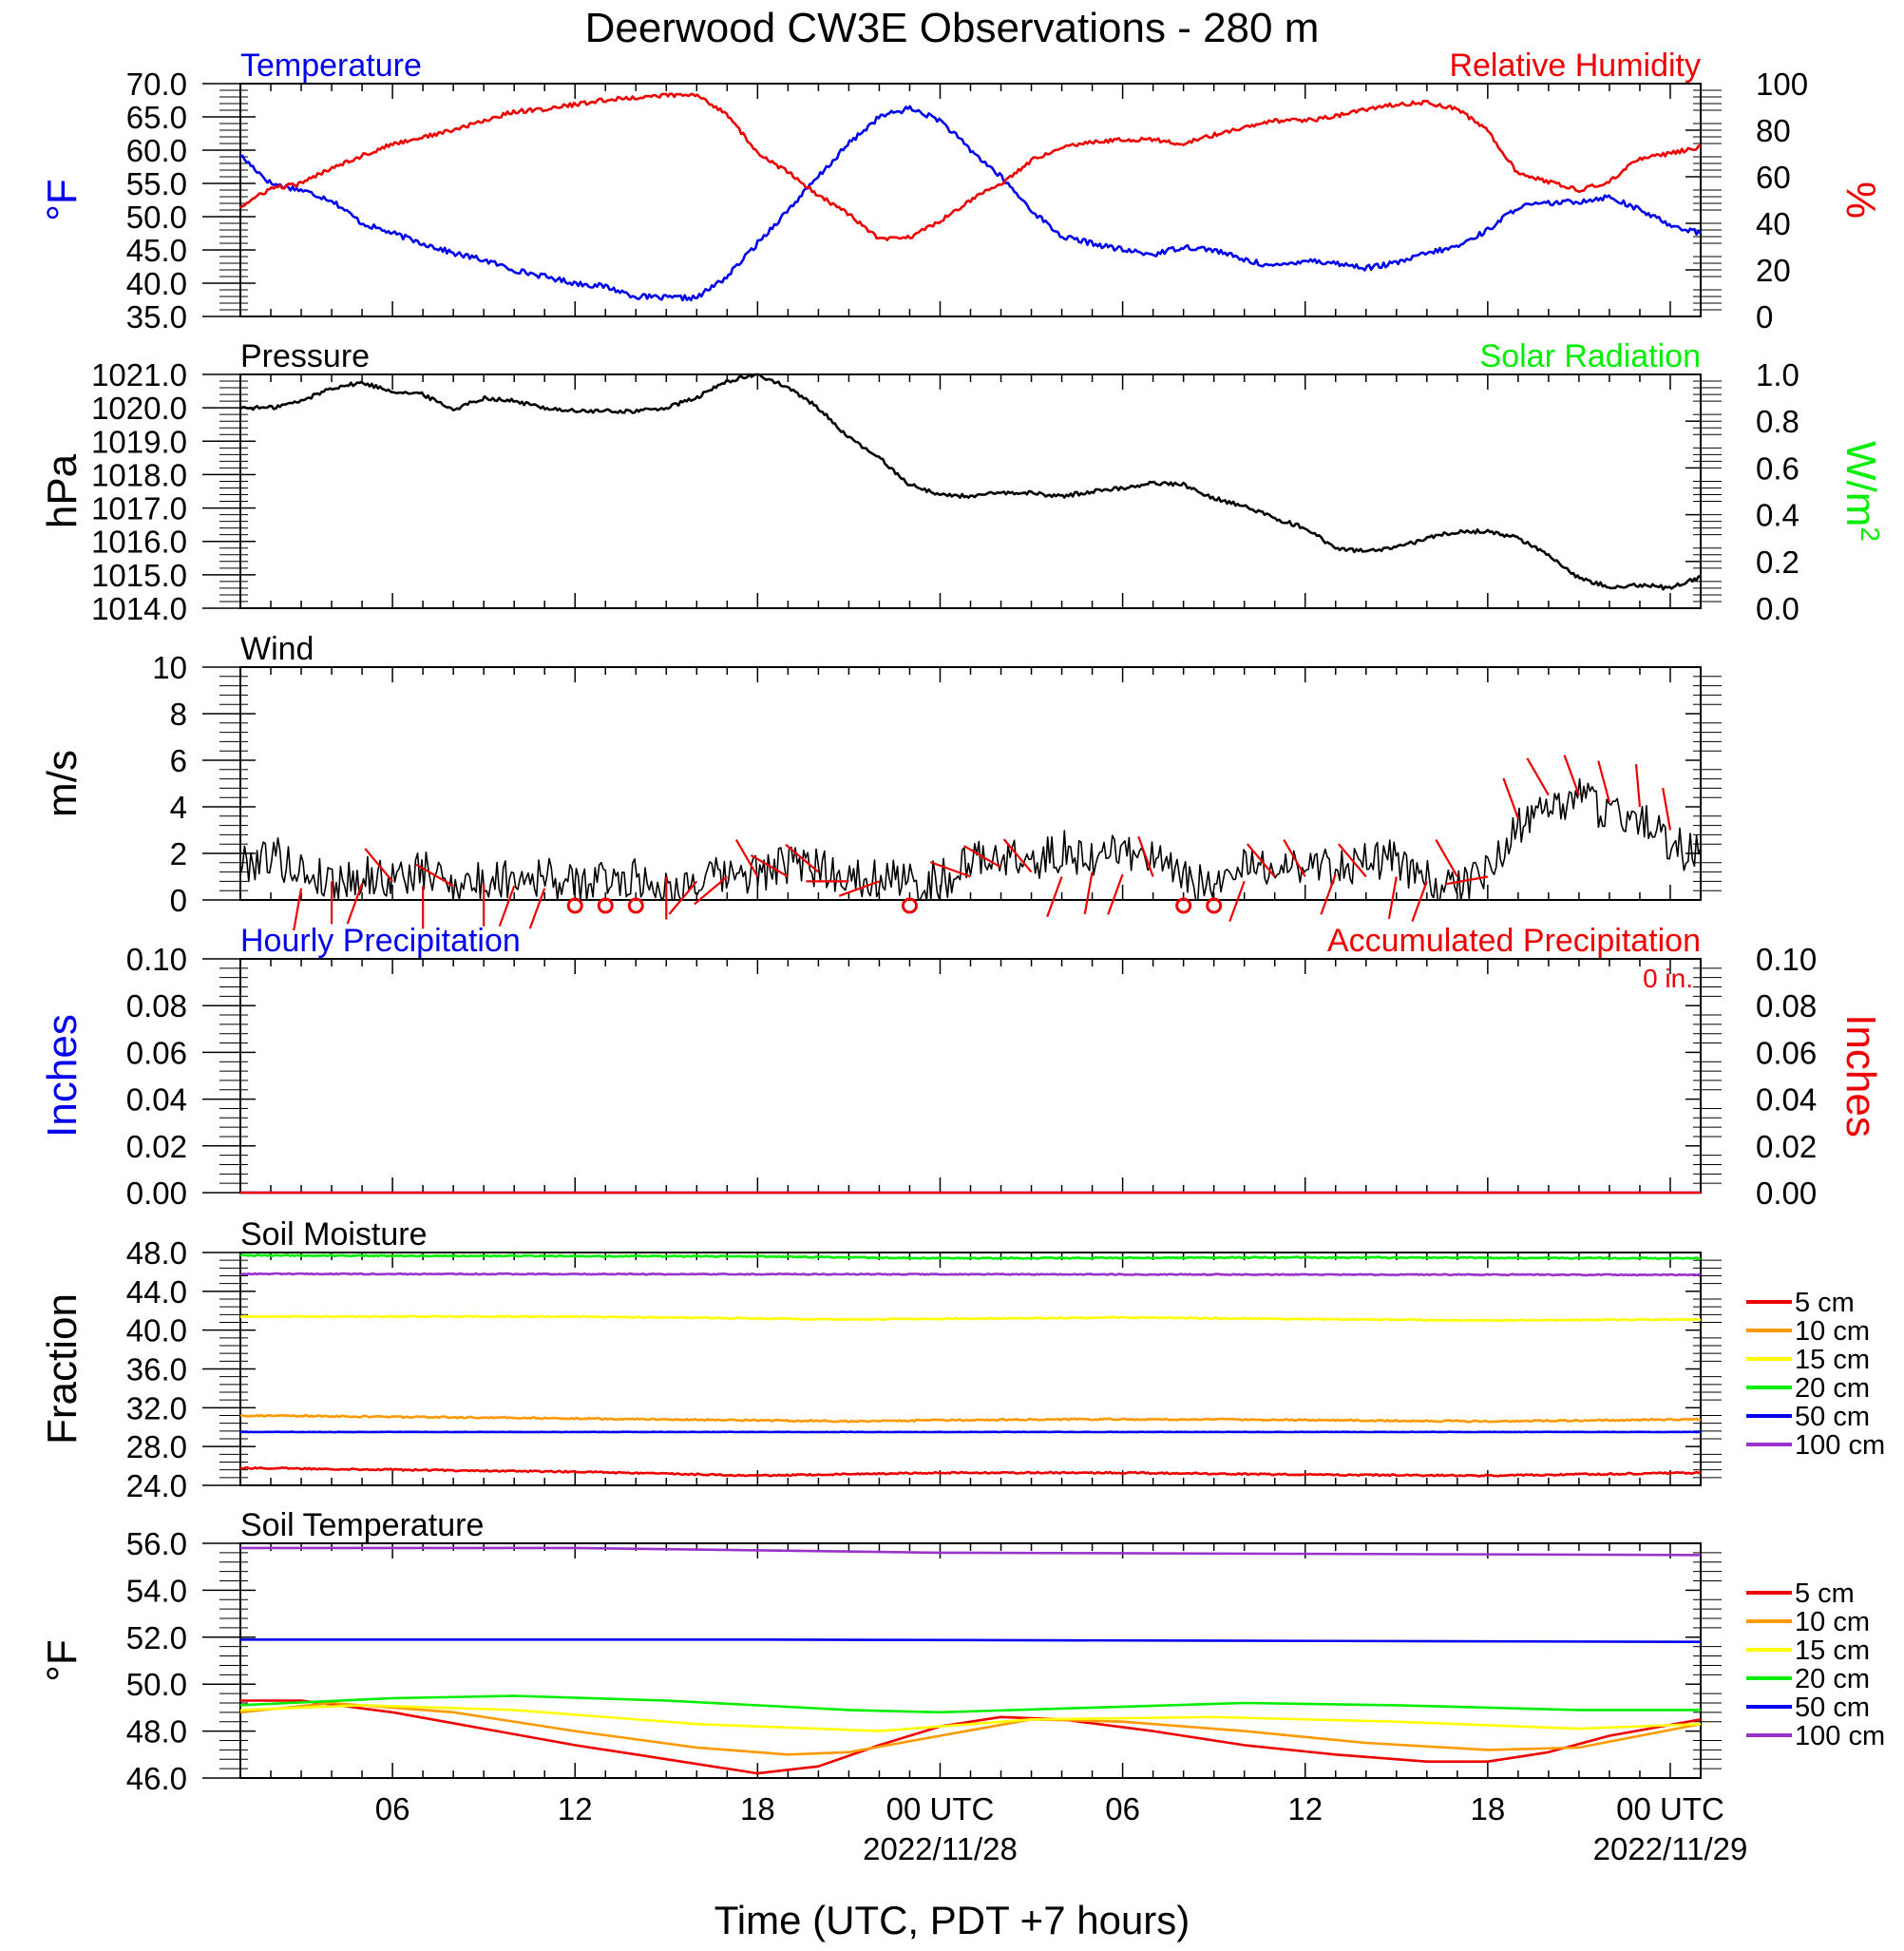  What do you see at coordinates (1778, 562) in the screenshot?
I see `y-right-tick-label: 0.2` at bounding box center [1778, 562].